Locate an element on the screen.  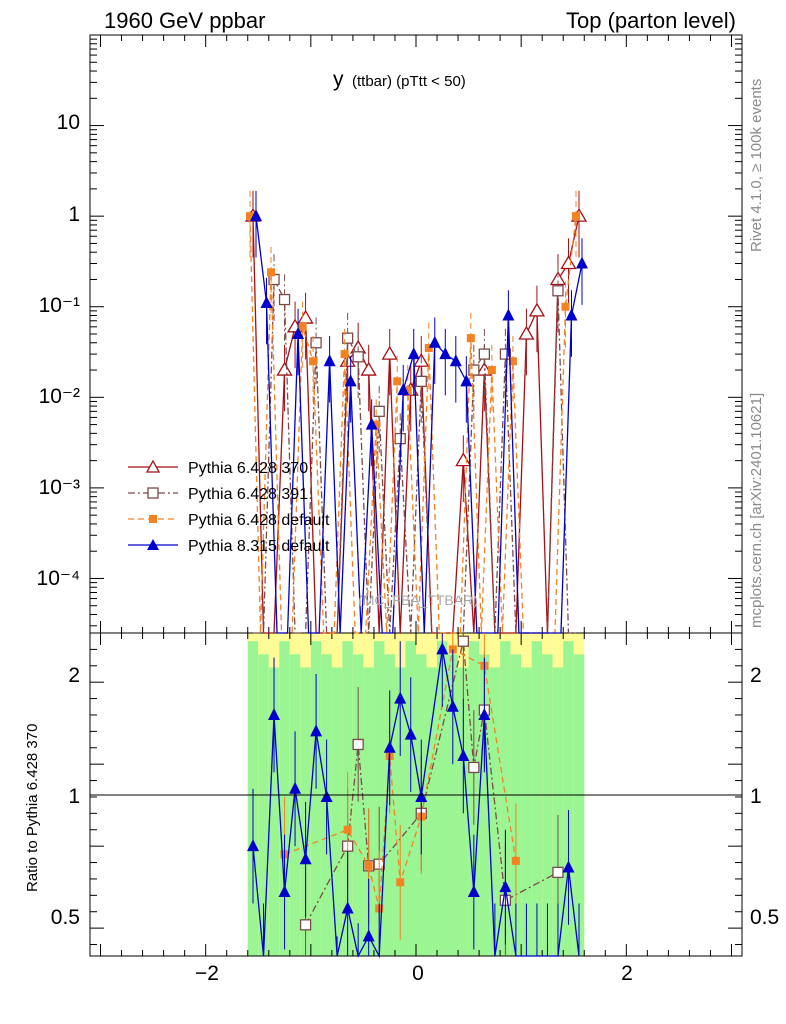
ratio-plot-marks is located at coordinates (413, 796).